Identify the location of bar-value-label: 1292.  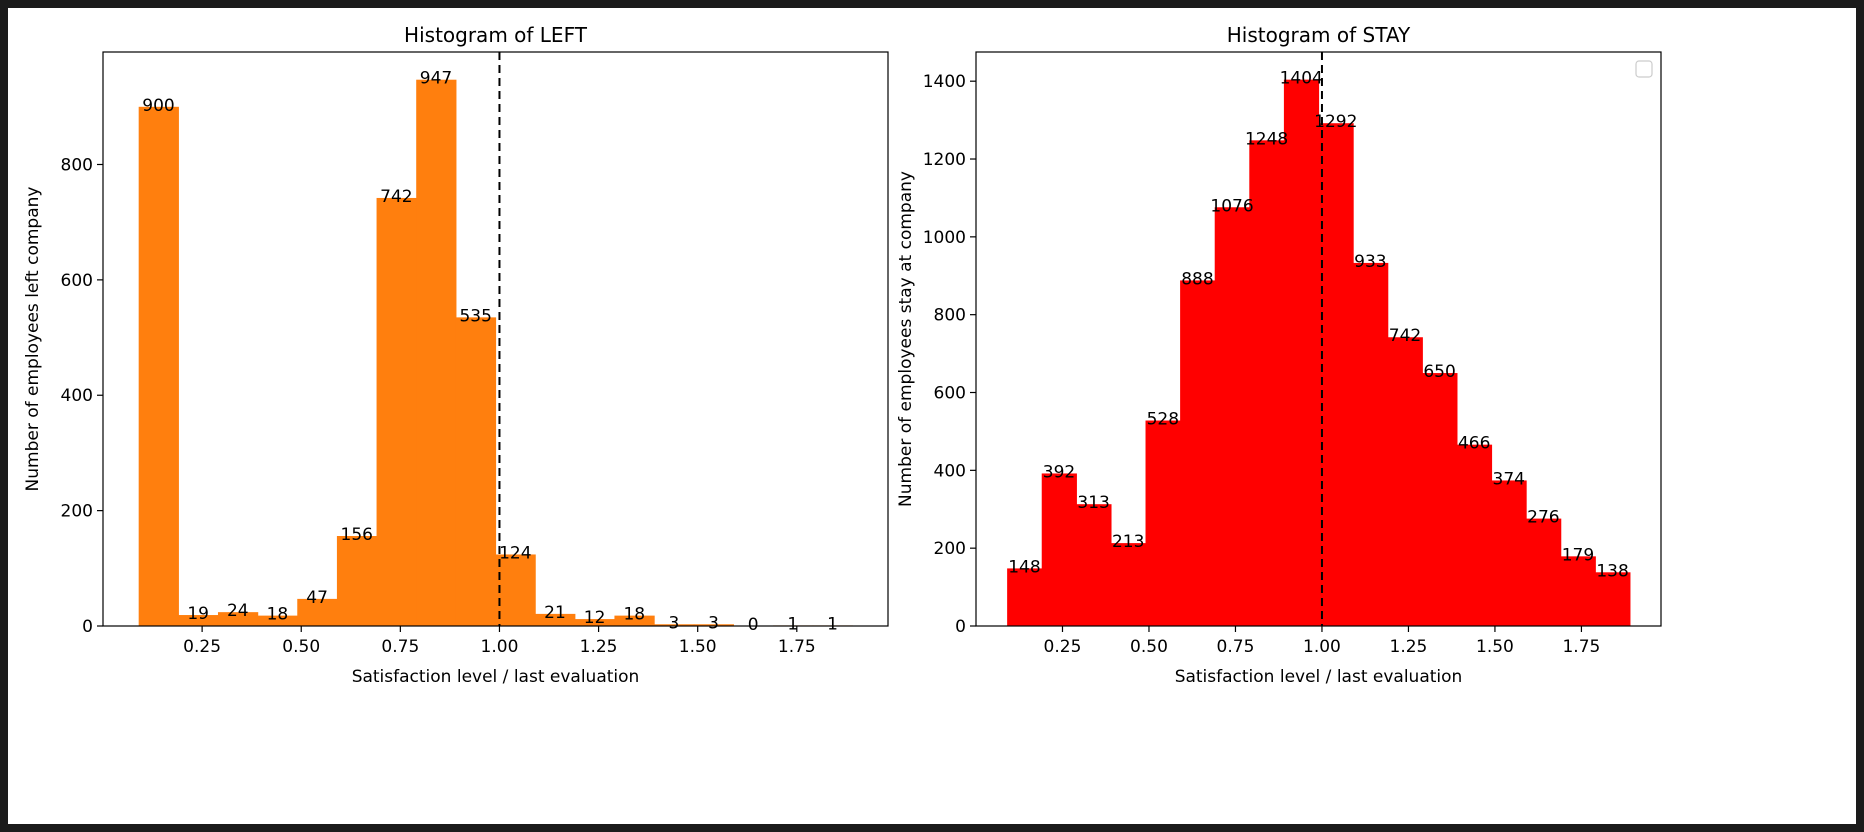
(1335, 122).